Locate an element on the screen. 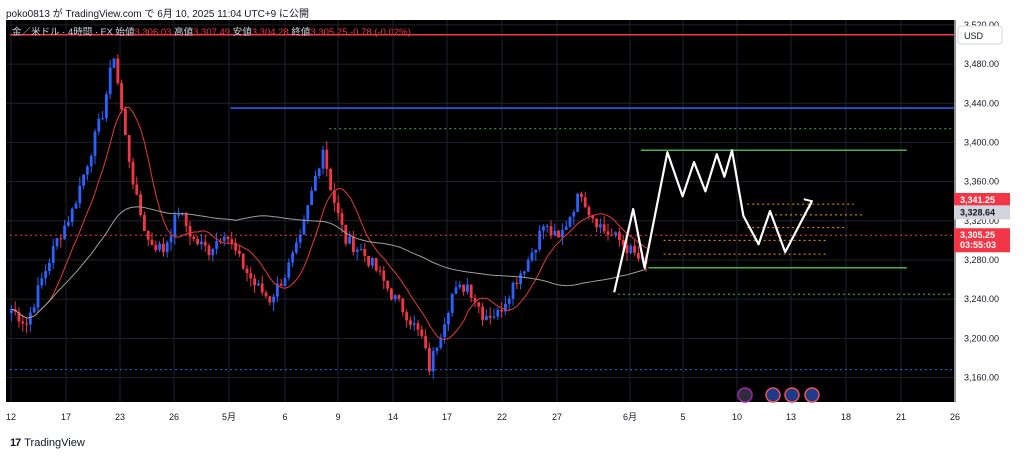  x-tick-label: 10 is located at coordinates (737, 417).